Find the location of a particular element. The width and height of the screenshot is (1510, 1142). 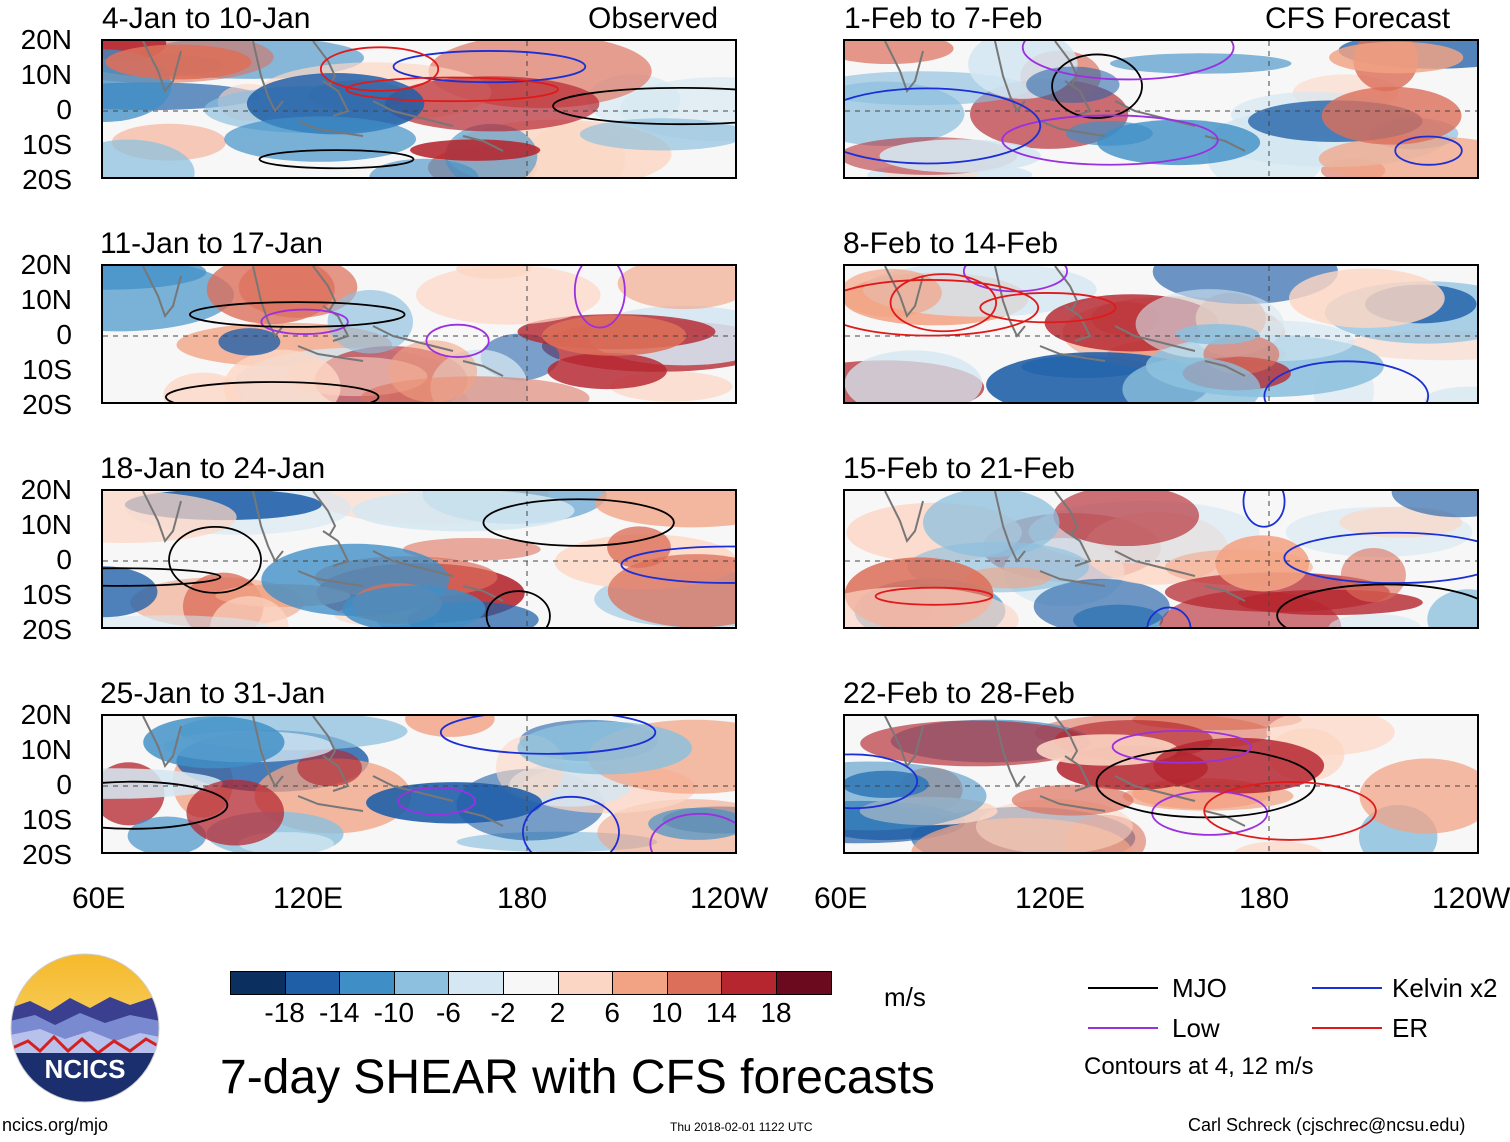

lon-label: 120W is located at coordinates (1471, 898).